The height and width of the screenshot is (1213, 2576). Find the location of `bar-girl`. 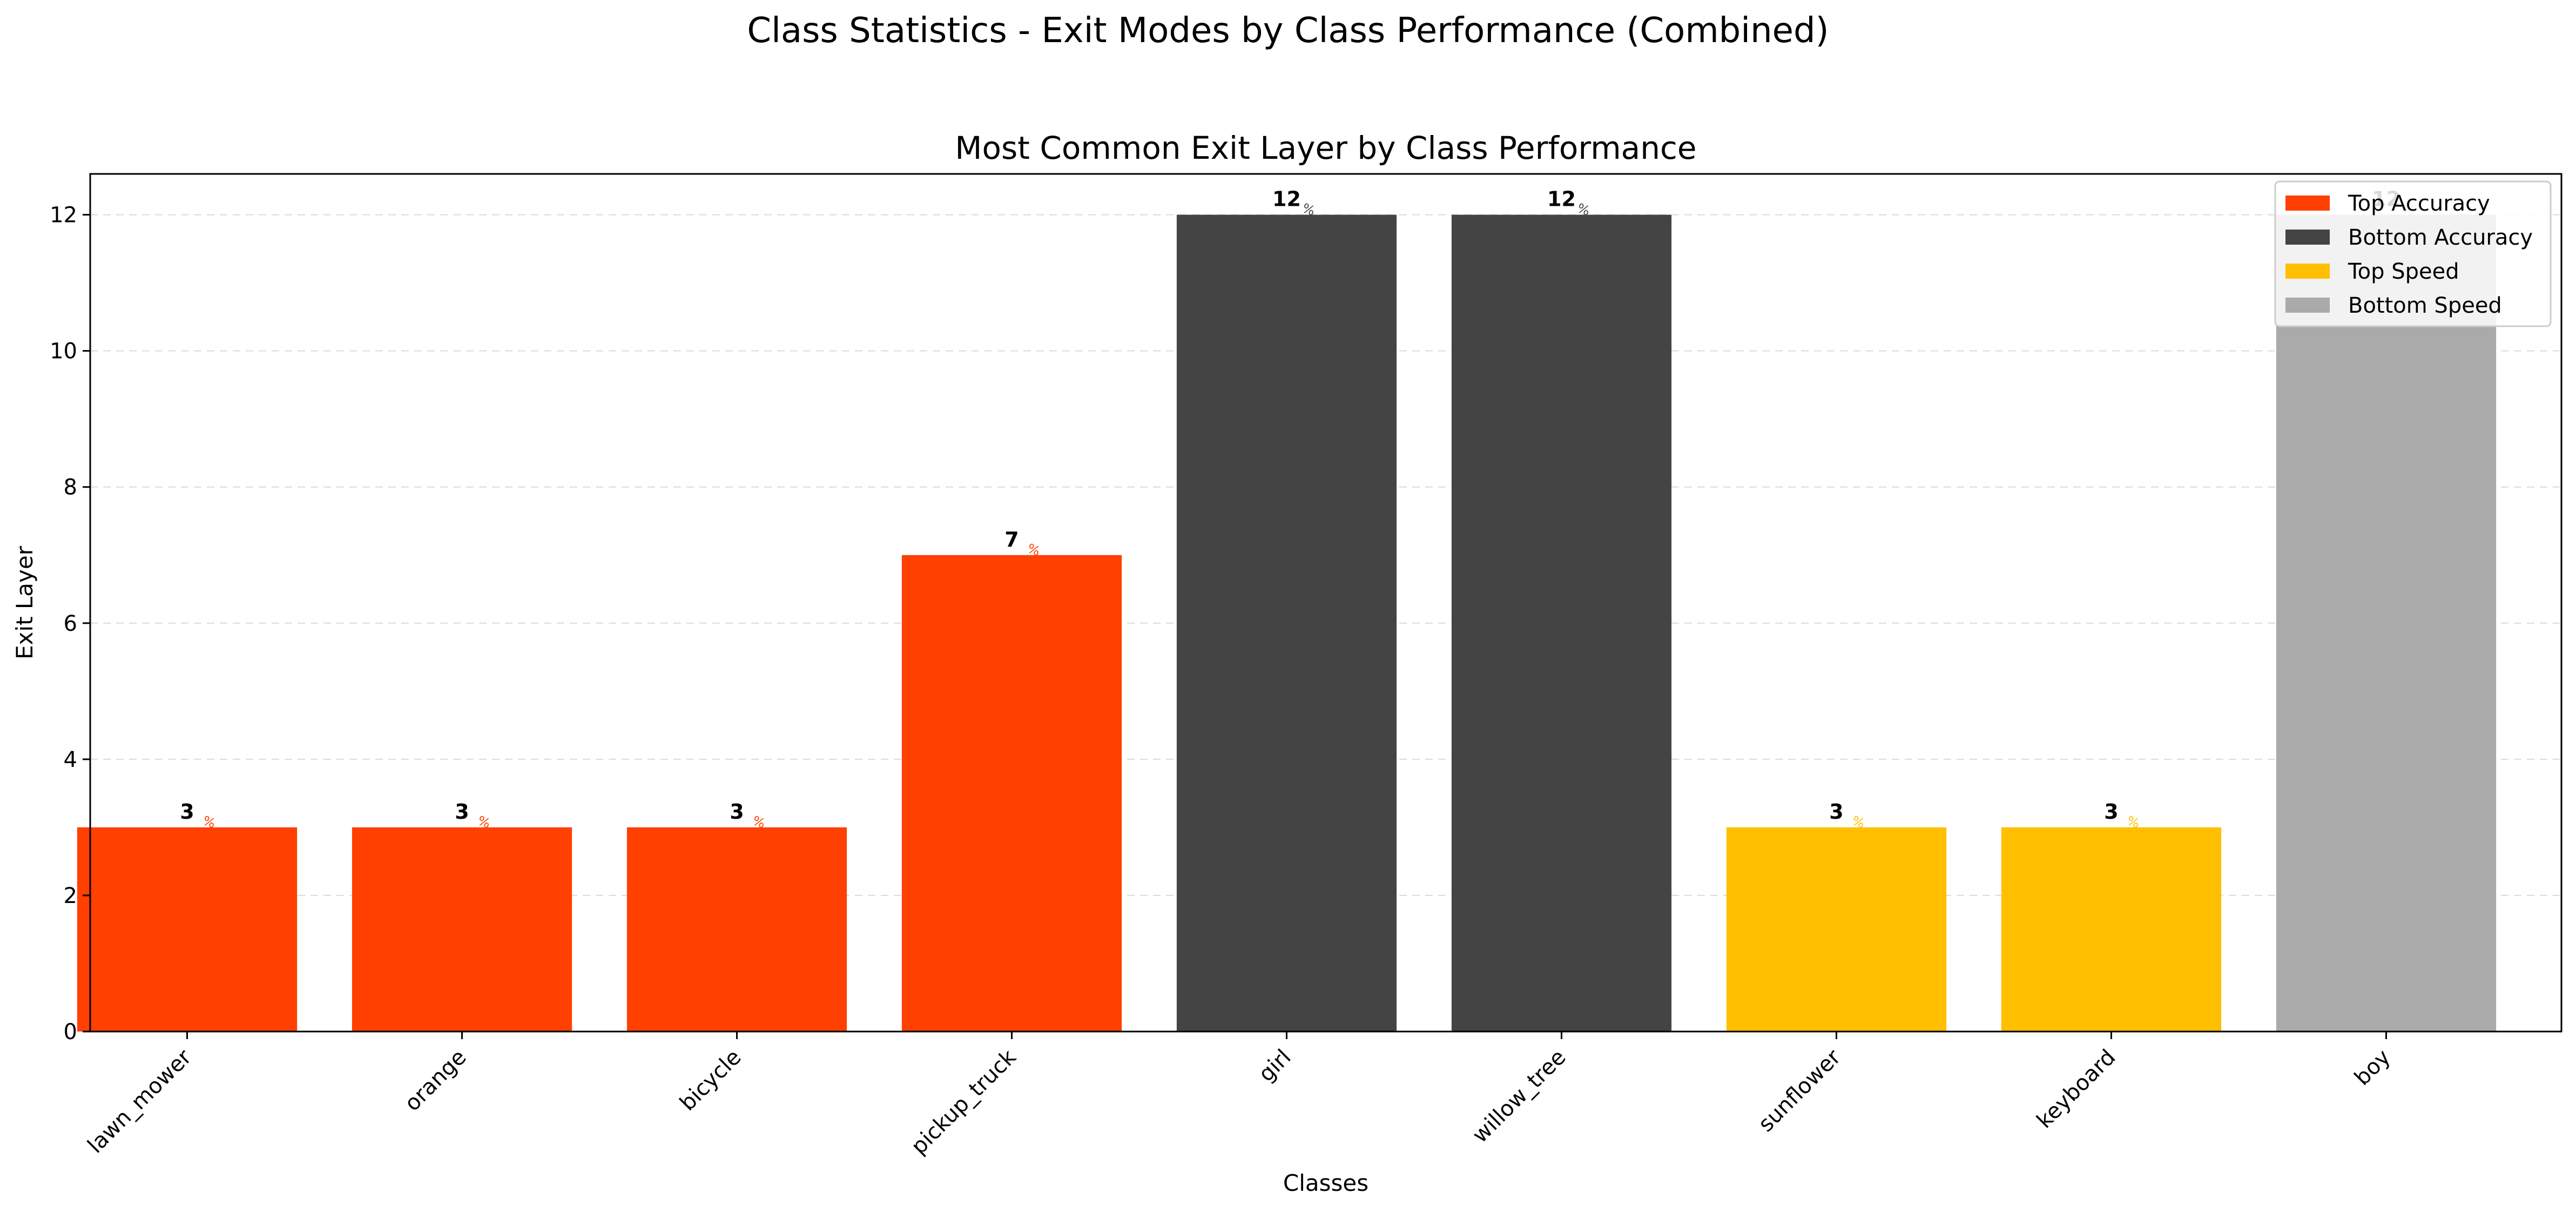

bar-girl is located at coordinates (1286, 623).